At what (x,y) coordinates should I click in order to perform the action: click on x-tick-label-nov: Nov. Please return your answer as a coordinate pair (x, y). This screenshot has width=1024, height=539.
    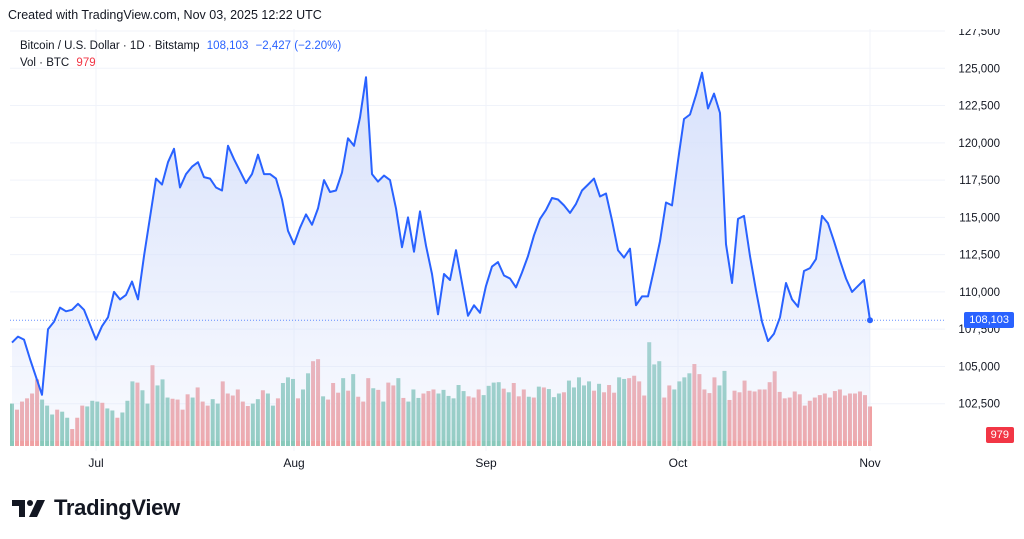
    Looking at the image, I should click on (869, 463).